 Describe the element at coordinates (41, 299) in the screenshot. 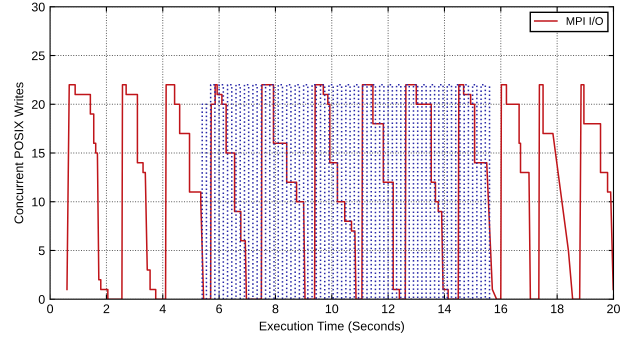

I see `y-tick-label: 0` at that location.